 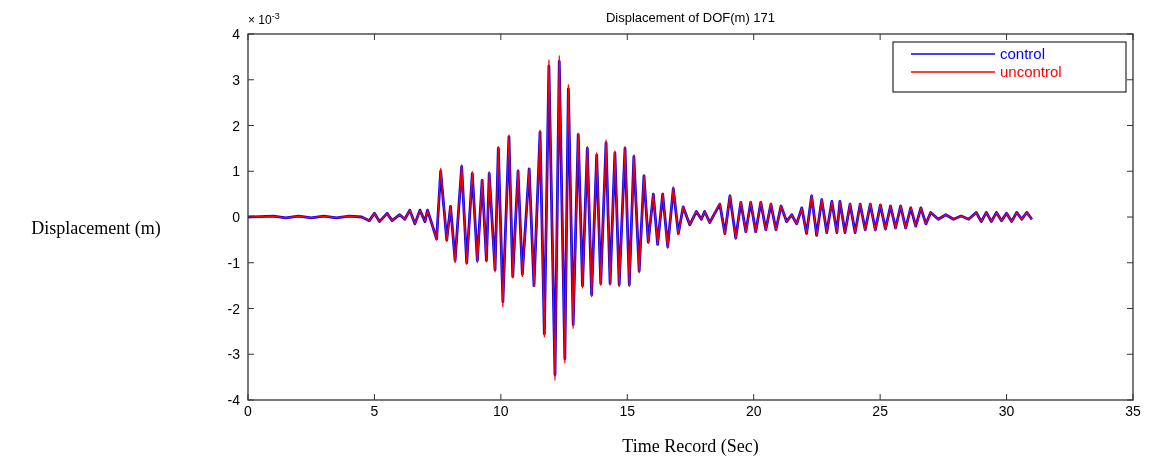 What do you see at coordinates (690, 446) in the screenshot?
I see `x-axis-title: Time Record (Sec)` at bounding box center [690, 446].